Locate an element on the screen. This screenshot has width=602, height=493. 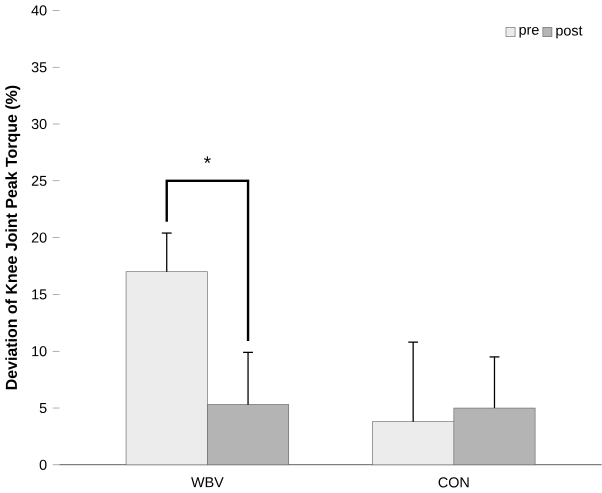
legend-label: post is located at coordinates (569, 32).